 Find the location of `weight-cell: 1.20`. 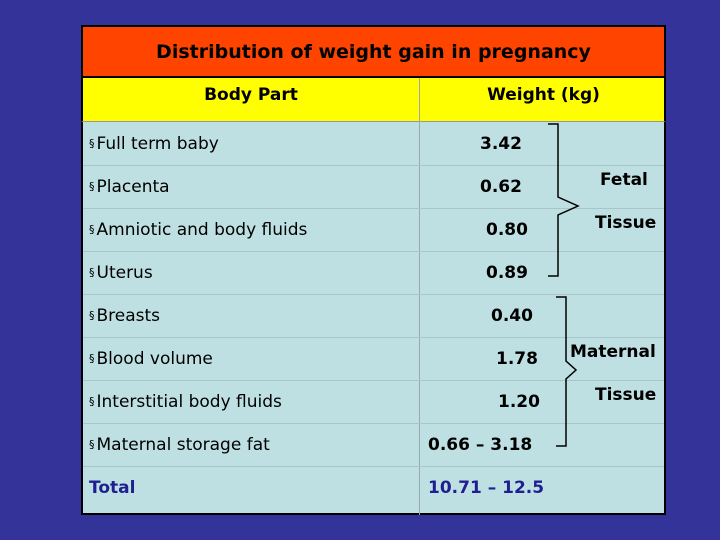

weight-cell: 1.20 is located at coordinates (519, 401).